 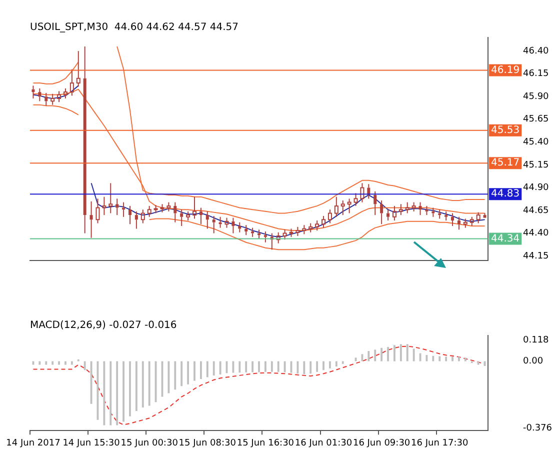 I want to click on ref-line-label: 44.83, so click(x=505, y=194).